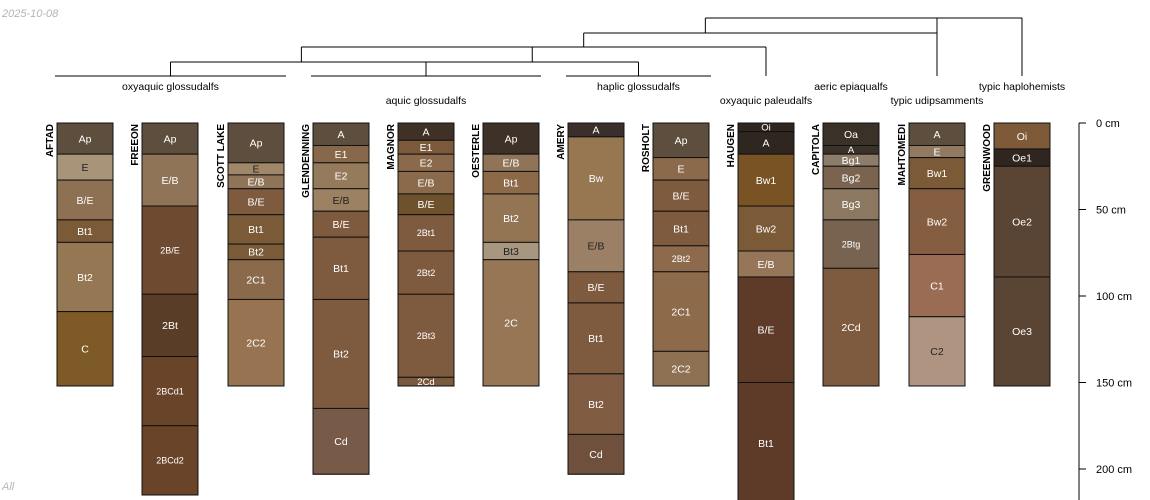 The width and height of the screenshot is (1150, 500). I want to click on horizon-2b-e: 2B/E, so click(170, 250).